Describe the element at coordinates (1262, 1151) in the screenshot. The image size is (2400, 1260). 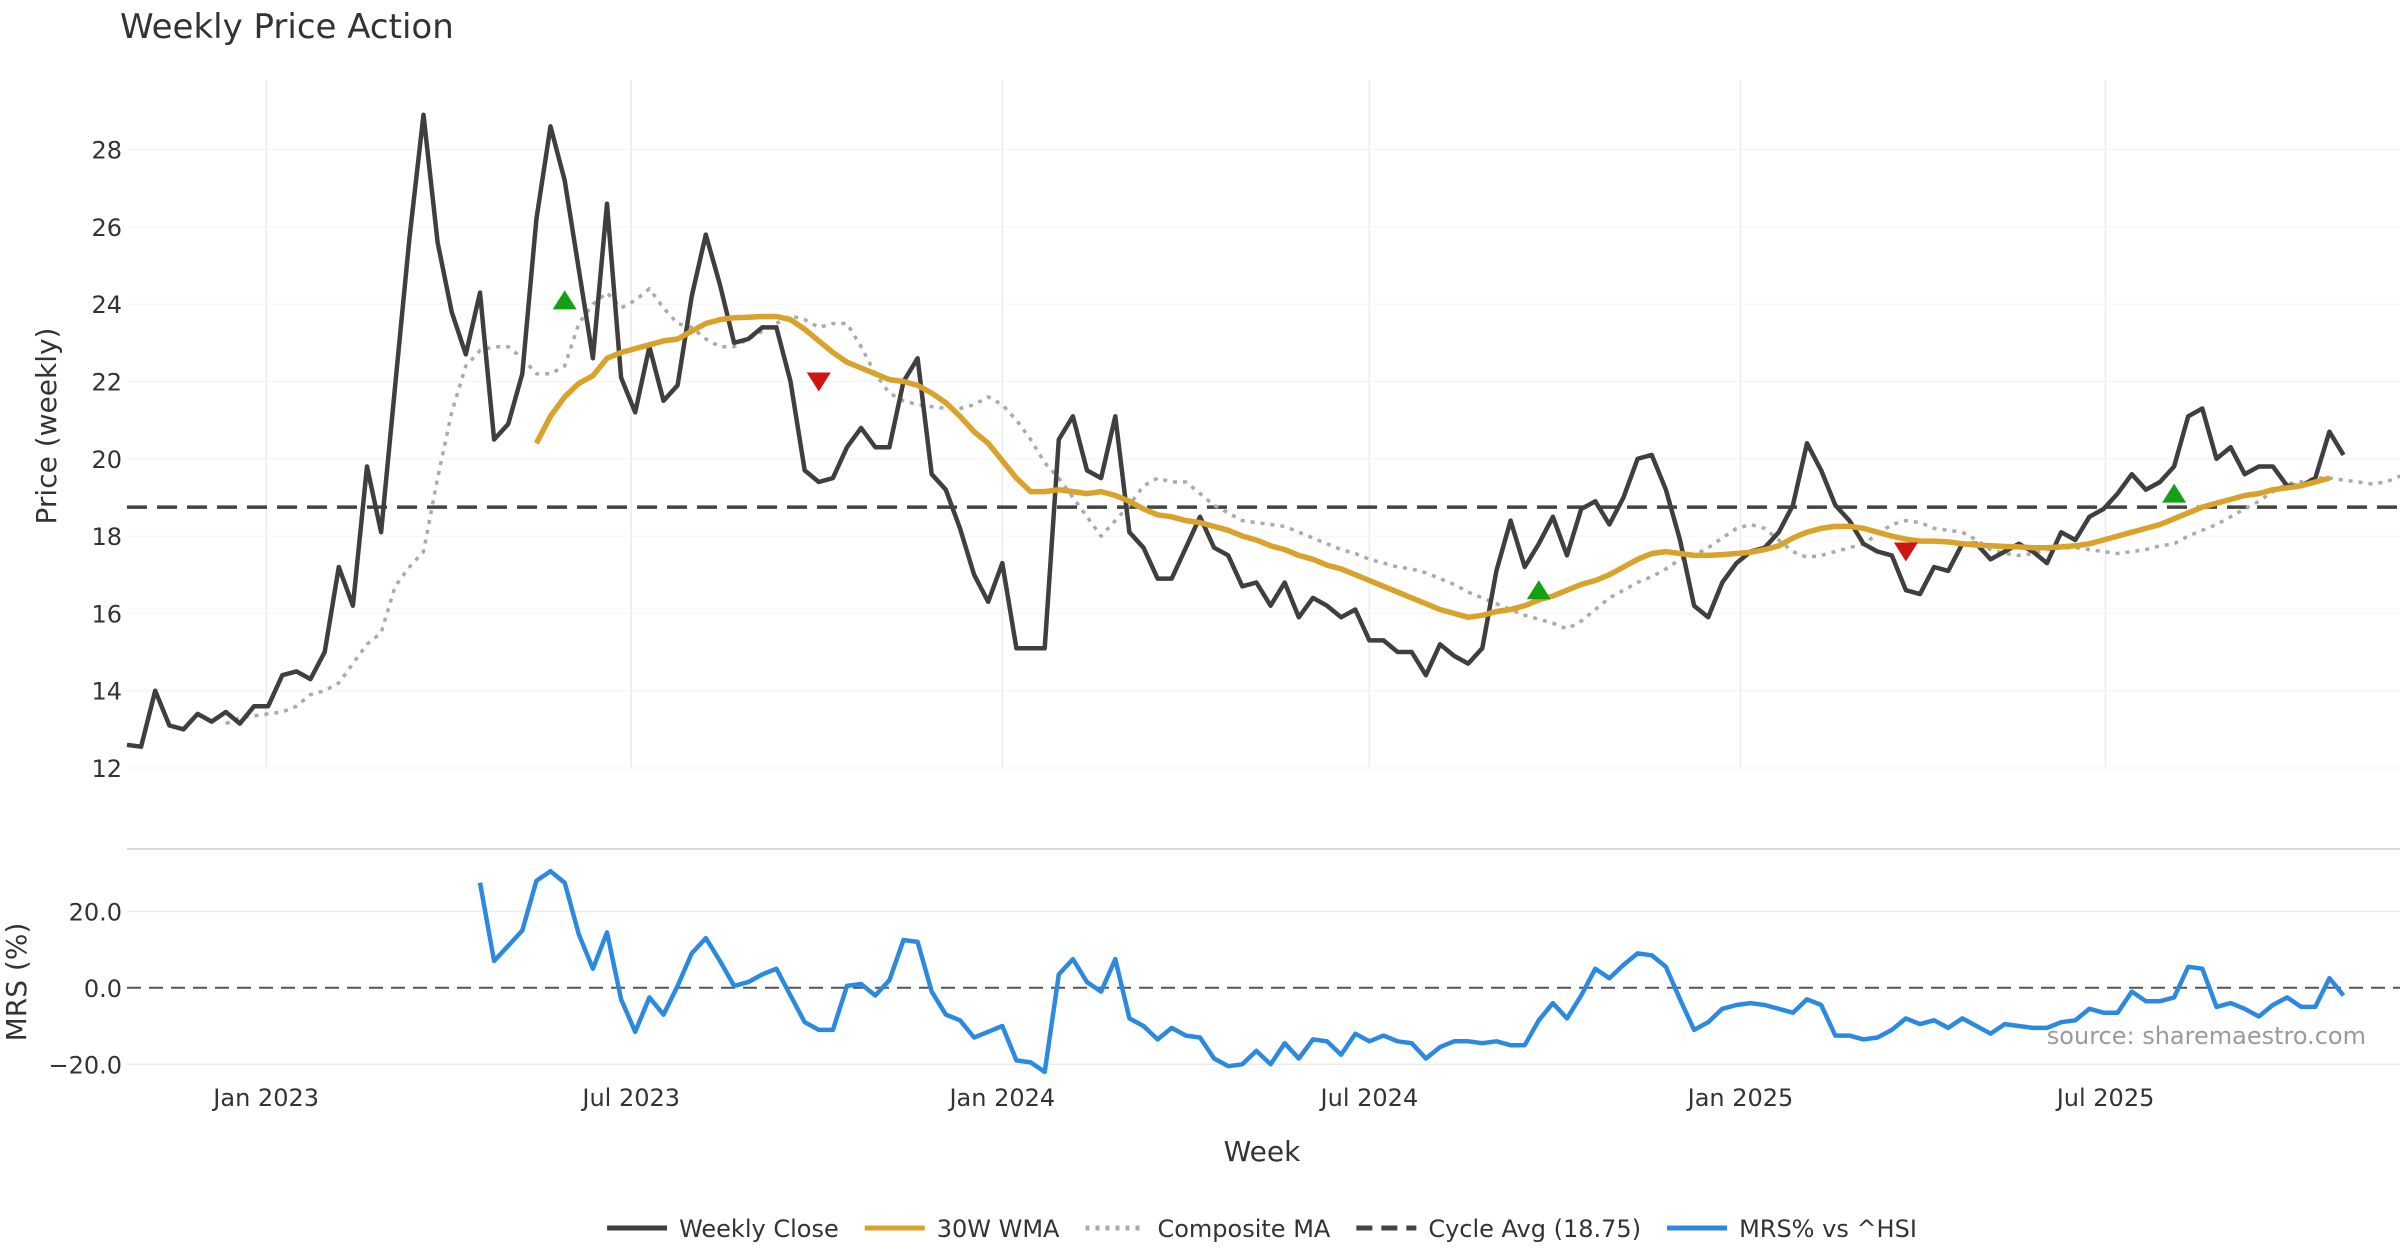
I see `x-axis-label: Week` at that location.